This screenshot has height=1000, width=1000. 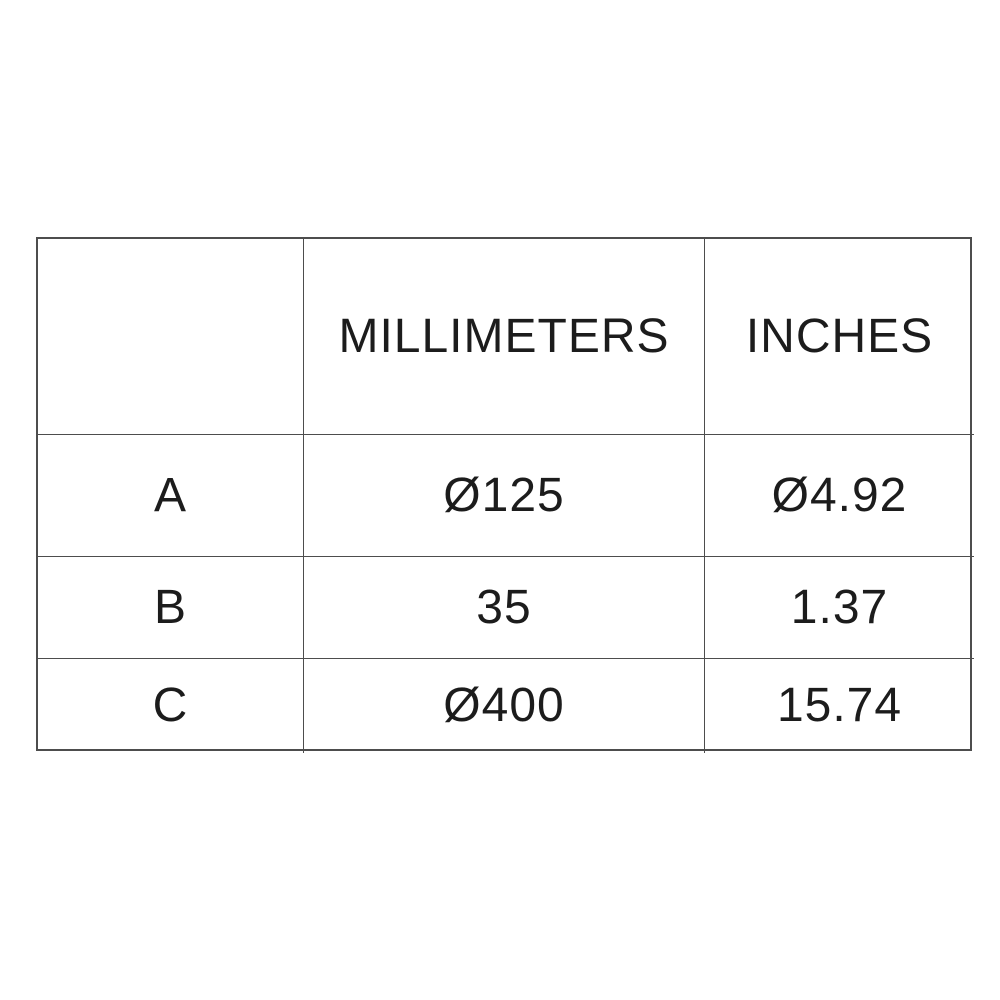 I want to click on header-empty-cell, so click(x=171, y=337).